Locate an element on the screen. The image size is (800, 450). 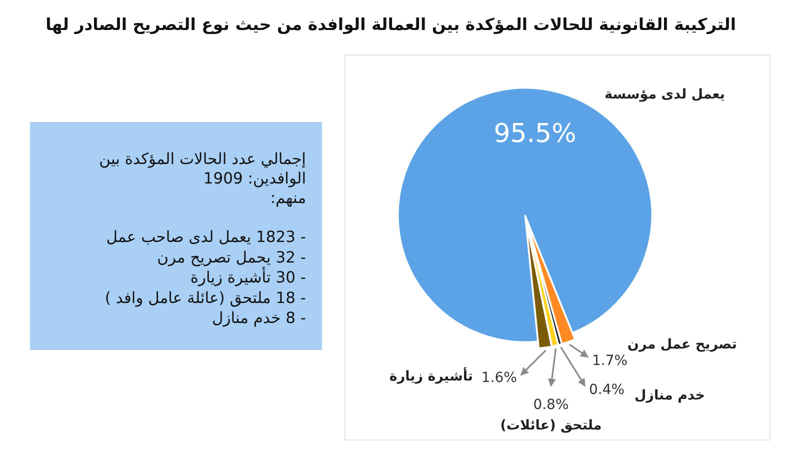
text: إجمالي عدد الحالات المؤكدة بين is located at coordinates (202, 159).